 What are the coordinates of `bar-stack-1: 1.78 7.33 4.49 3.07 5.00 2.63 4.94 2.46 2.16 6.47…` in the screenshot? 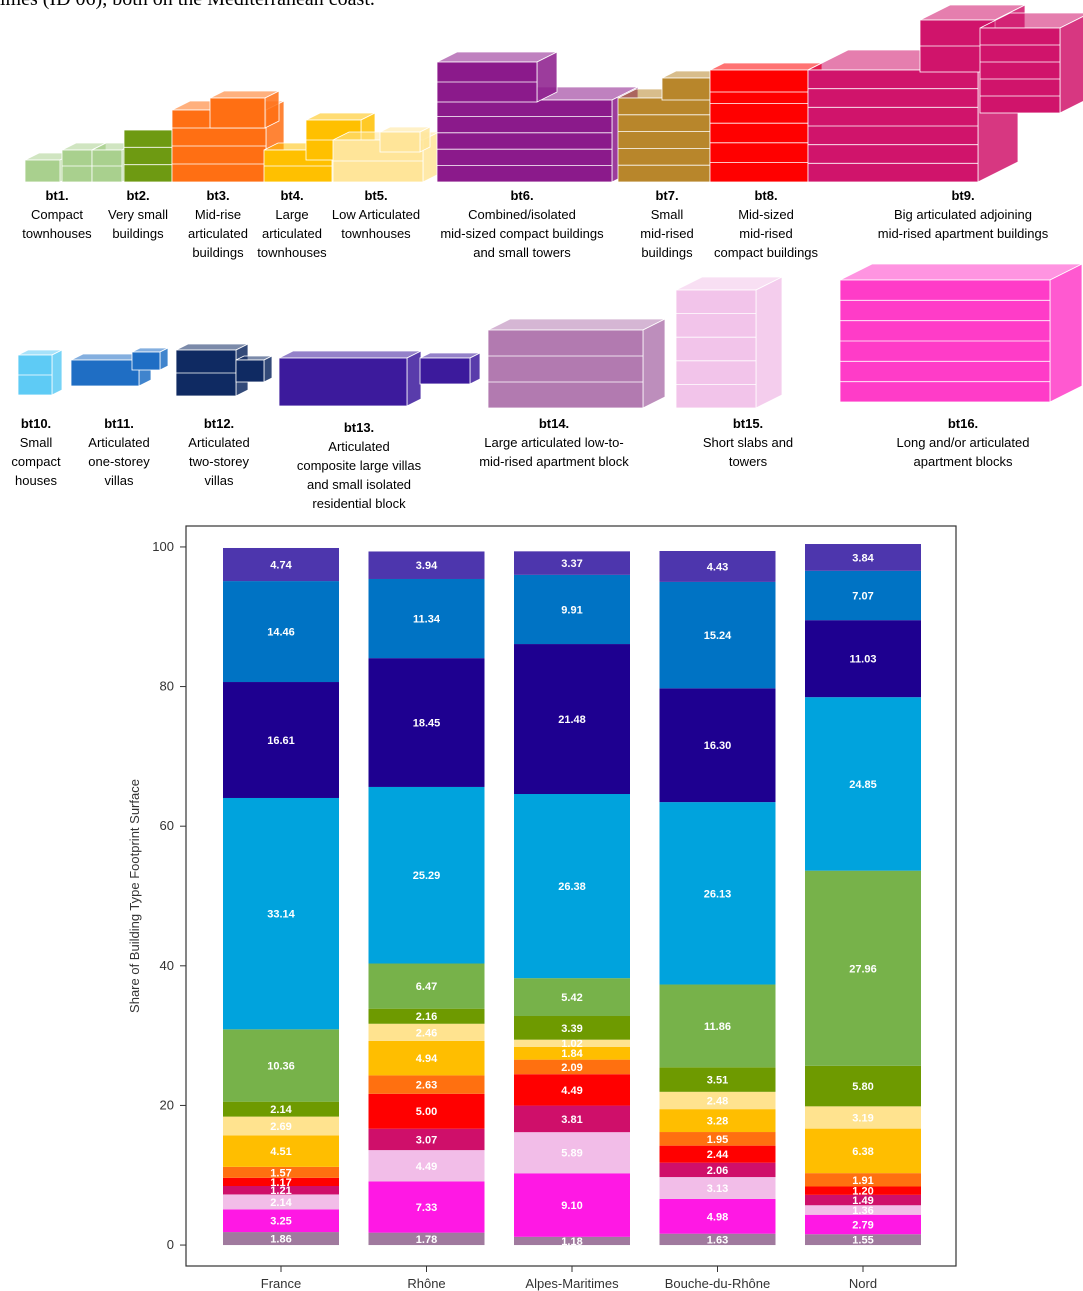 It's located at (426, 898).